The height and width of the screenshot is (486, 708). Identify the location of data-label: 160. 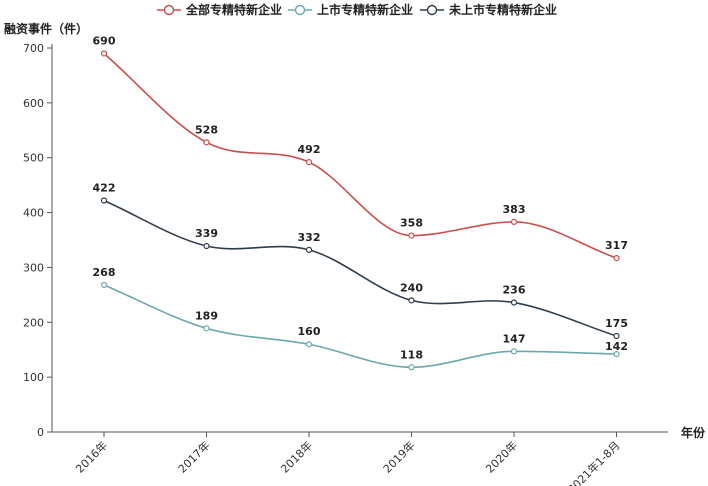
(309, 331).